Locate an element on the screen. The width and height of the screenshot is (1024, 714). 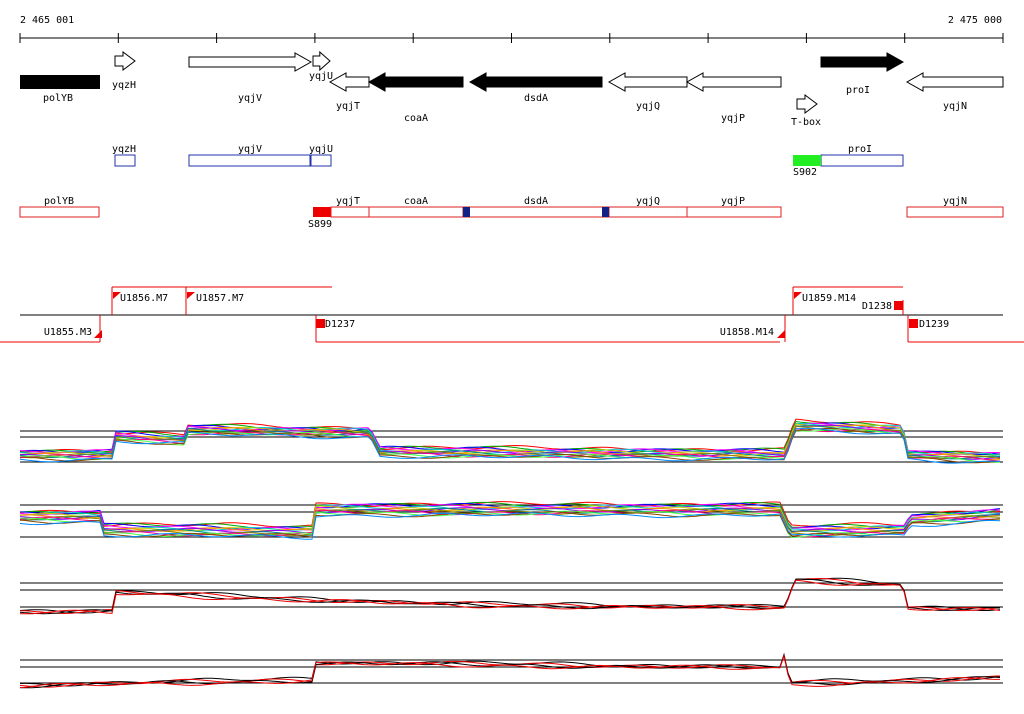
transcript-label: D1238 is located at coordinates (877, 306).